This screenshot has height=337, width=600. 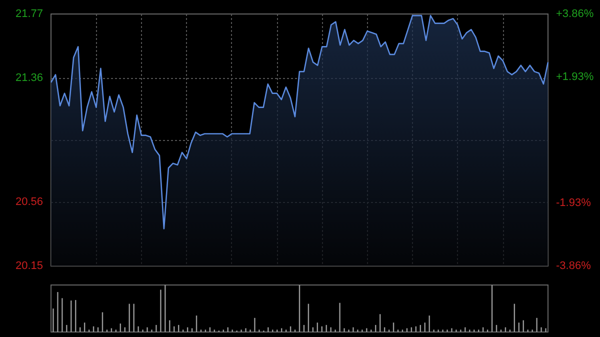 What do you see at coordinates (29, 78) in the screenshot?
I see `y-tick-label: 21.36` at bounding box center [29, 78].